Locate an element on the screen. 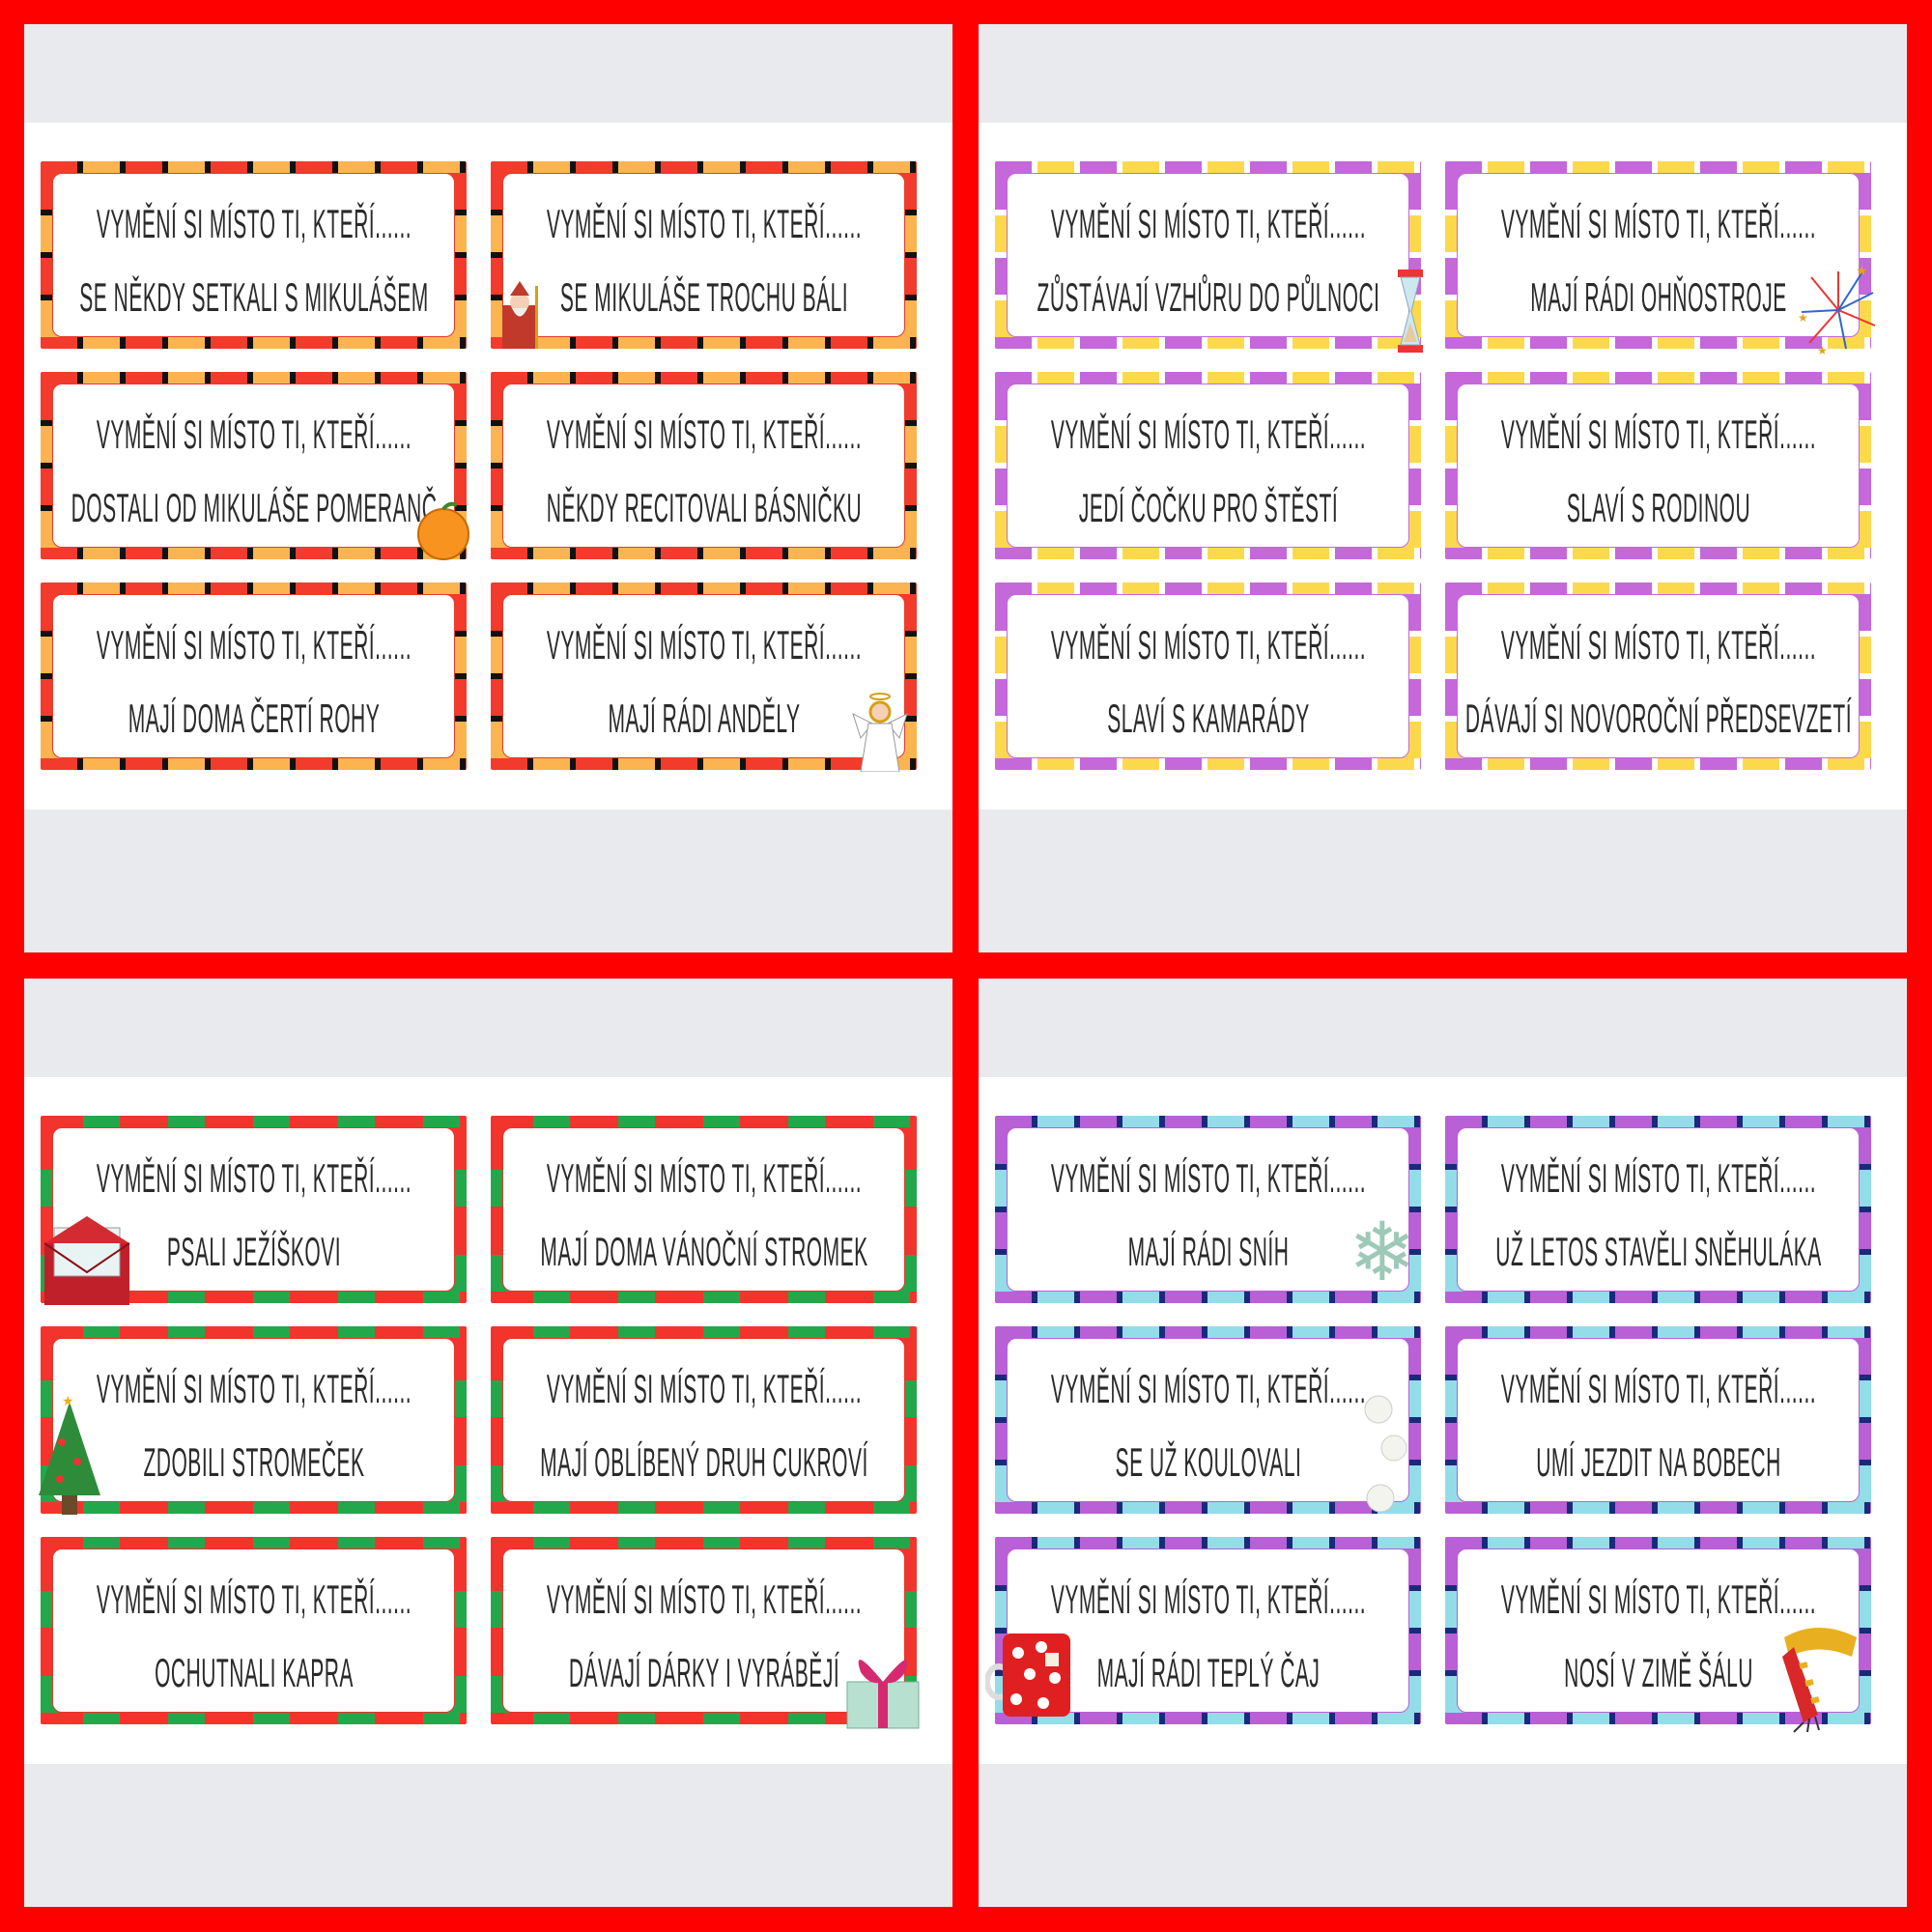 The height and width of the screenshot is (1932, 1932). card-condition: OCHUTNALI KAPRA is located at coordinates (254, 1672).